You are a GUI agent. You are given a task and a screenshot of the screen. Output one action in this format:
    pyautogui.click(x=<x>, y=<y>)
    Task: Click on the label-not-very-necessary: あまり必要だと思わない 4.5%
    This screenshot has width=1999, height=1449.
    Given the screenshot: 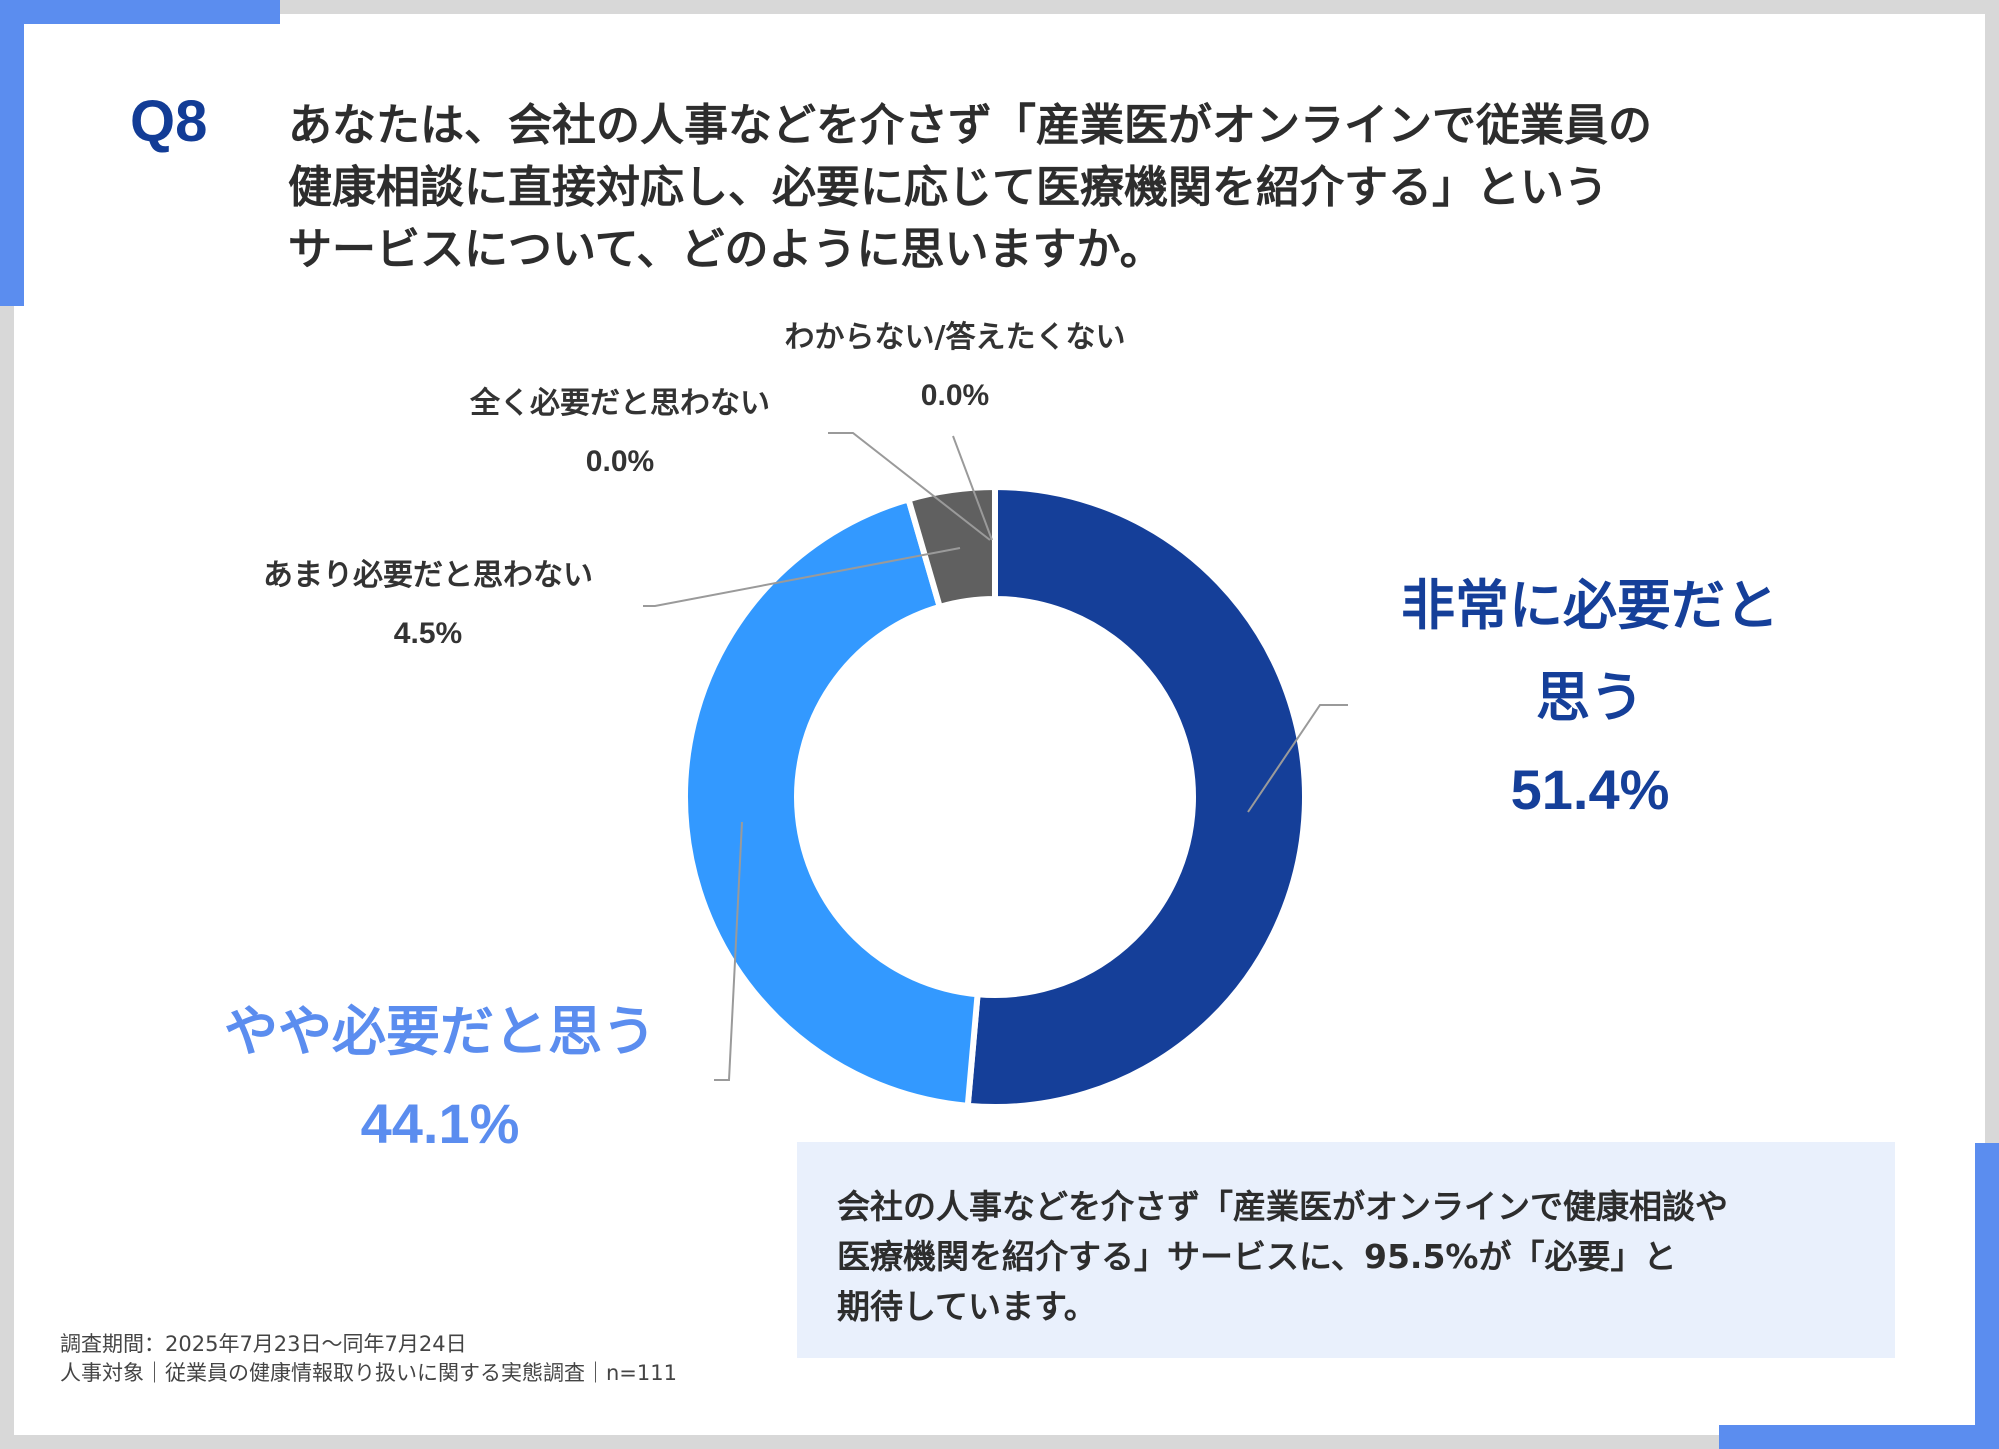 What is the action you would take?
    pyautogui.click(x=428, y=605)
    